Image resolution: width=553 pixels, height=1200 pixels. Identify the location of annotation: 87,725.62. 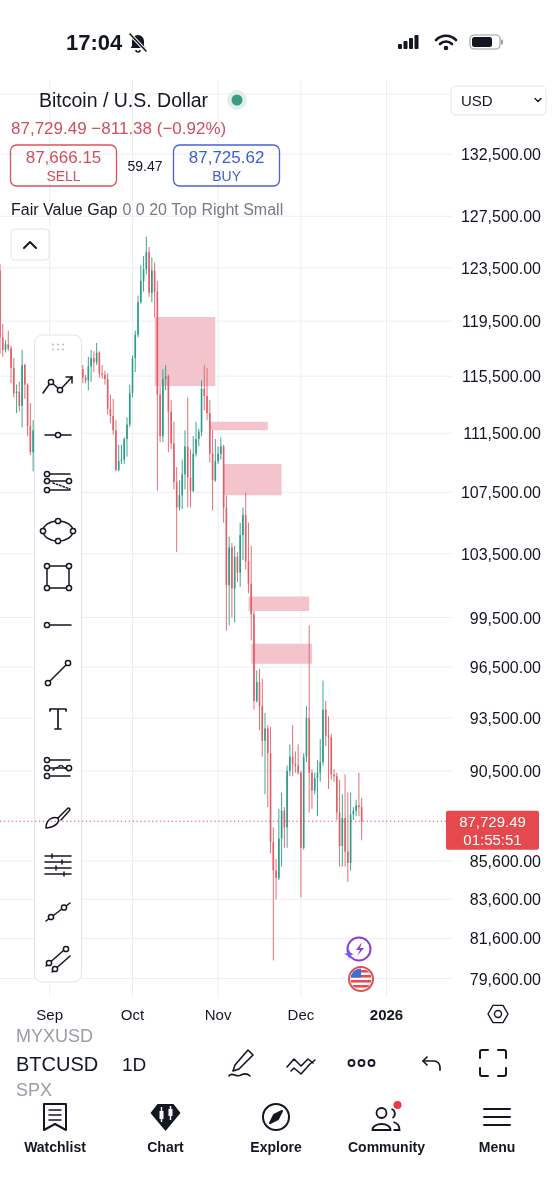
(226, 157).